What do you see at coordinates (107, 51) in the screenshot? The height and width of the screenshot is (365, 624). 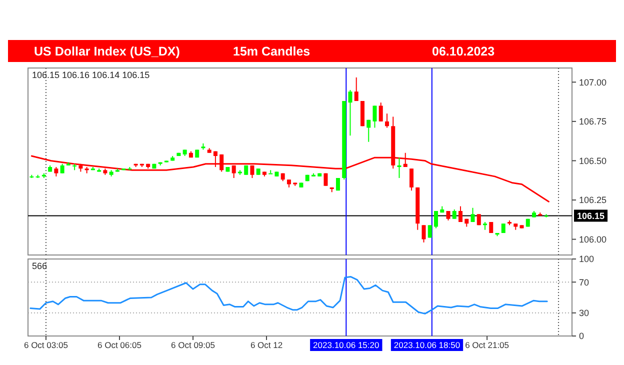 I see `chart-title: US Dollar Index (US_DX)` at bounding box center [107, 51].